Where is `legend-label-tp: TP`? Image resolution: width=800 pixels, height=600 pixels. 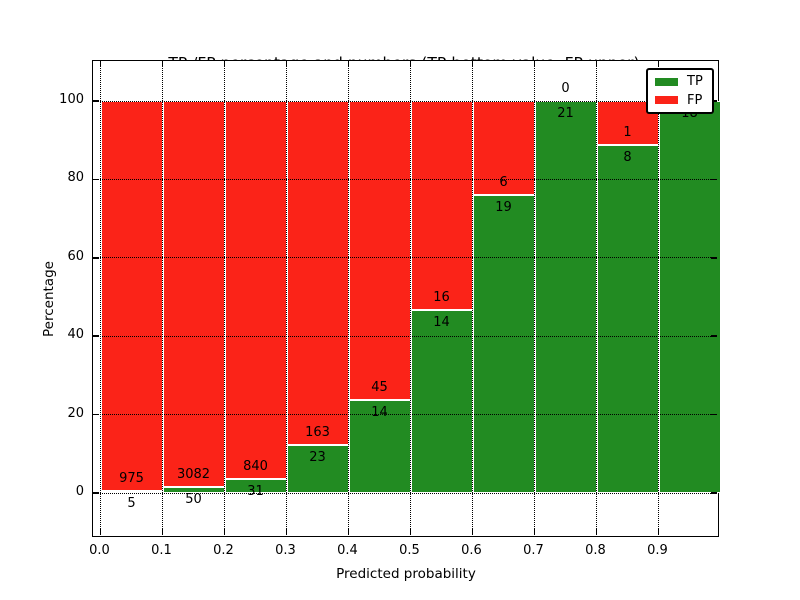
legend-label-tp: TP is located at coordinates (695, 82).